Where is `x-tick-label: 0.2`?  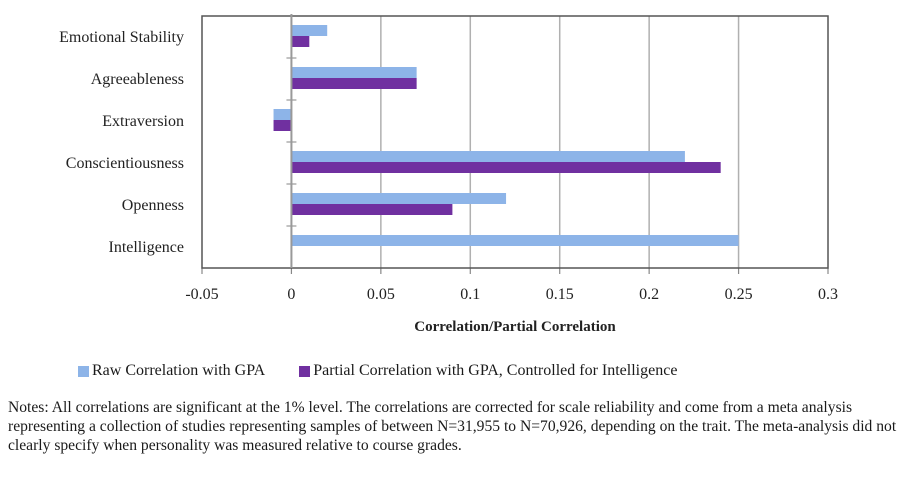
x-tick-label: 0.2 is located at coordinates (649, 294).